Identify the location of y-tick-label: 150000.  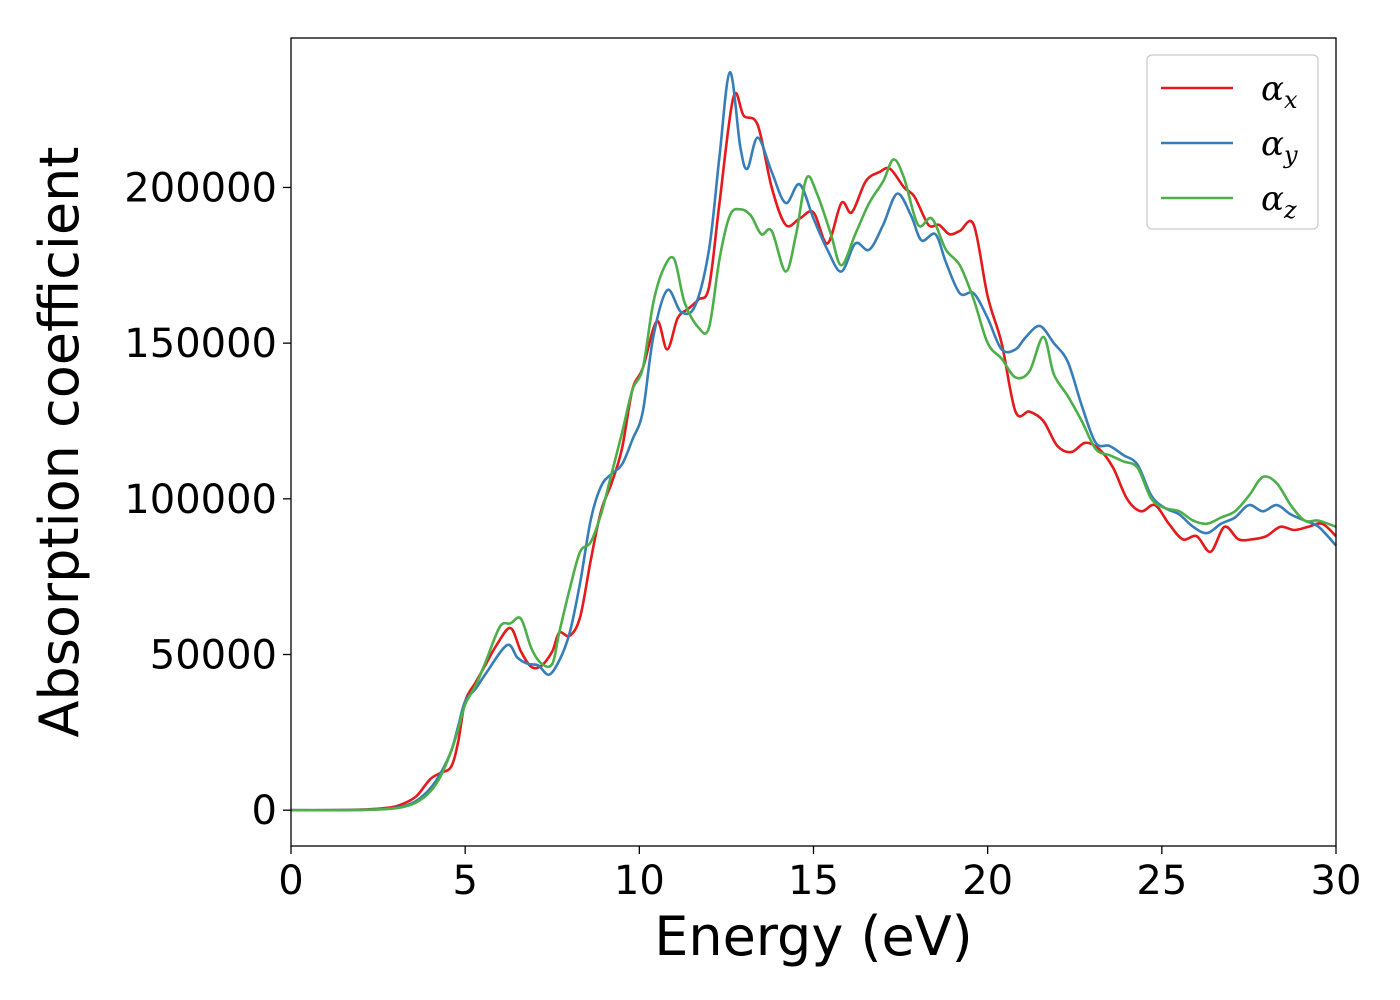
(200, 344).